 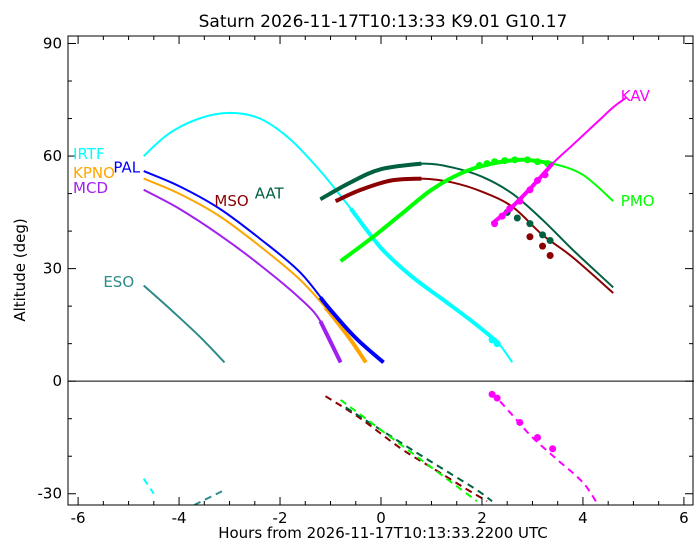 What do you see at coordinates (57, 381) in the screenshot?
I see `y-tick-label: 0` at bounding box center [57, 381].